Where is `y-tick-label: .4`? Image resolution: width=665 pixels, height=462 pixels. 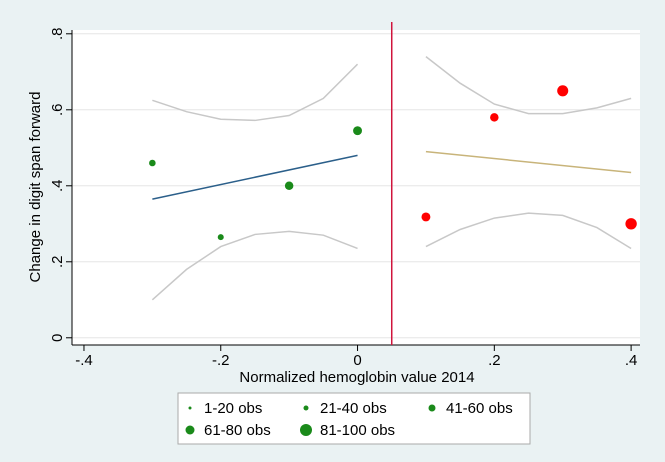
y-tick-label: .4 is located at coordinates (57, 186).